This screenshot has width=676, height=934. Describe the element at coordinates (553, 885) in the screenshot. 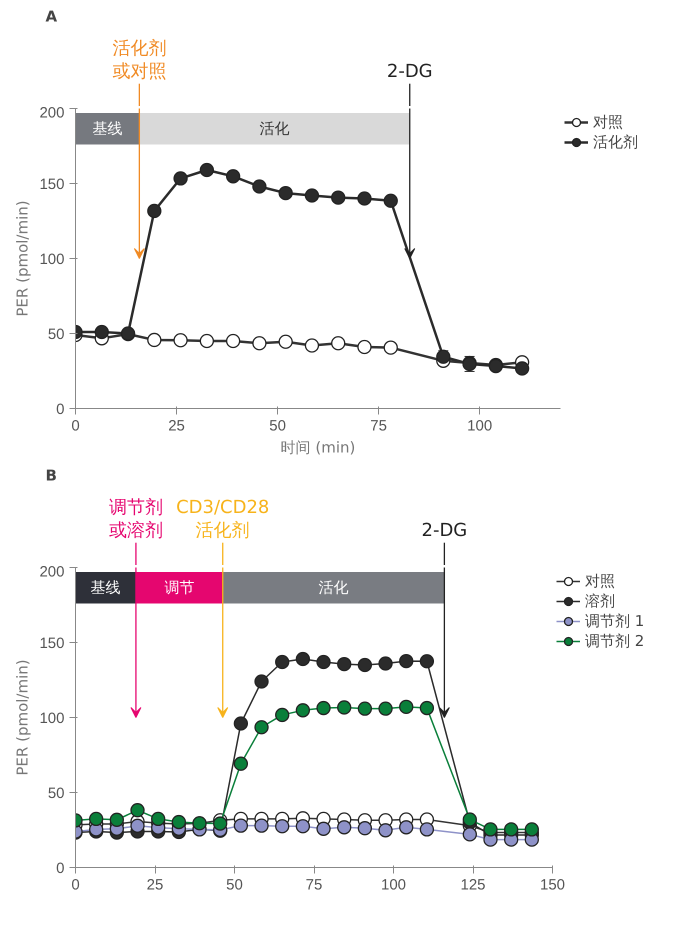

I see `x-tick-label: 150` at that location.